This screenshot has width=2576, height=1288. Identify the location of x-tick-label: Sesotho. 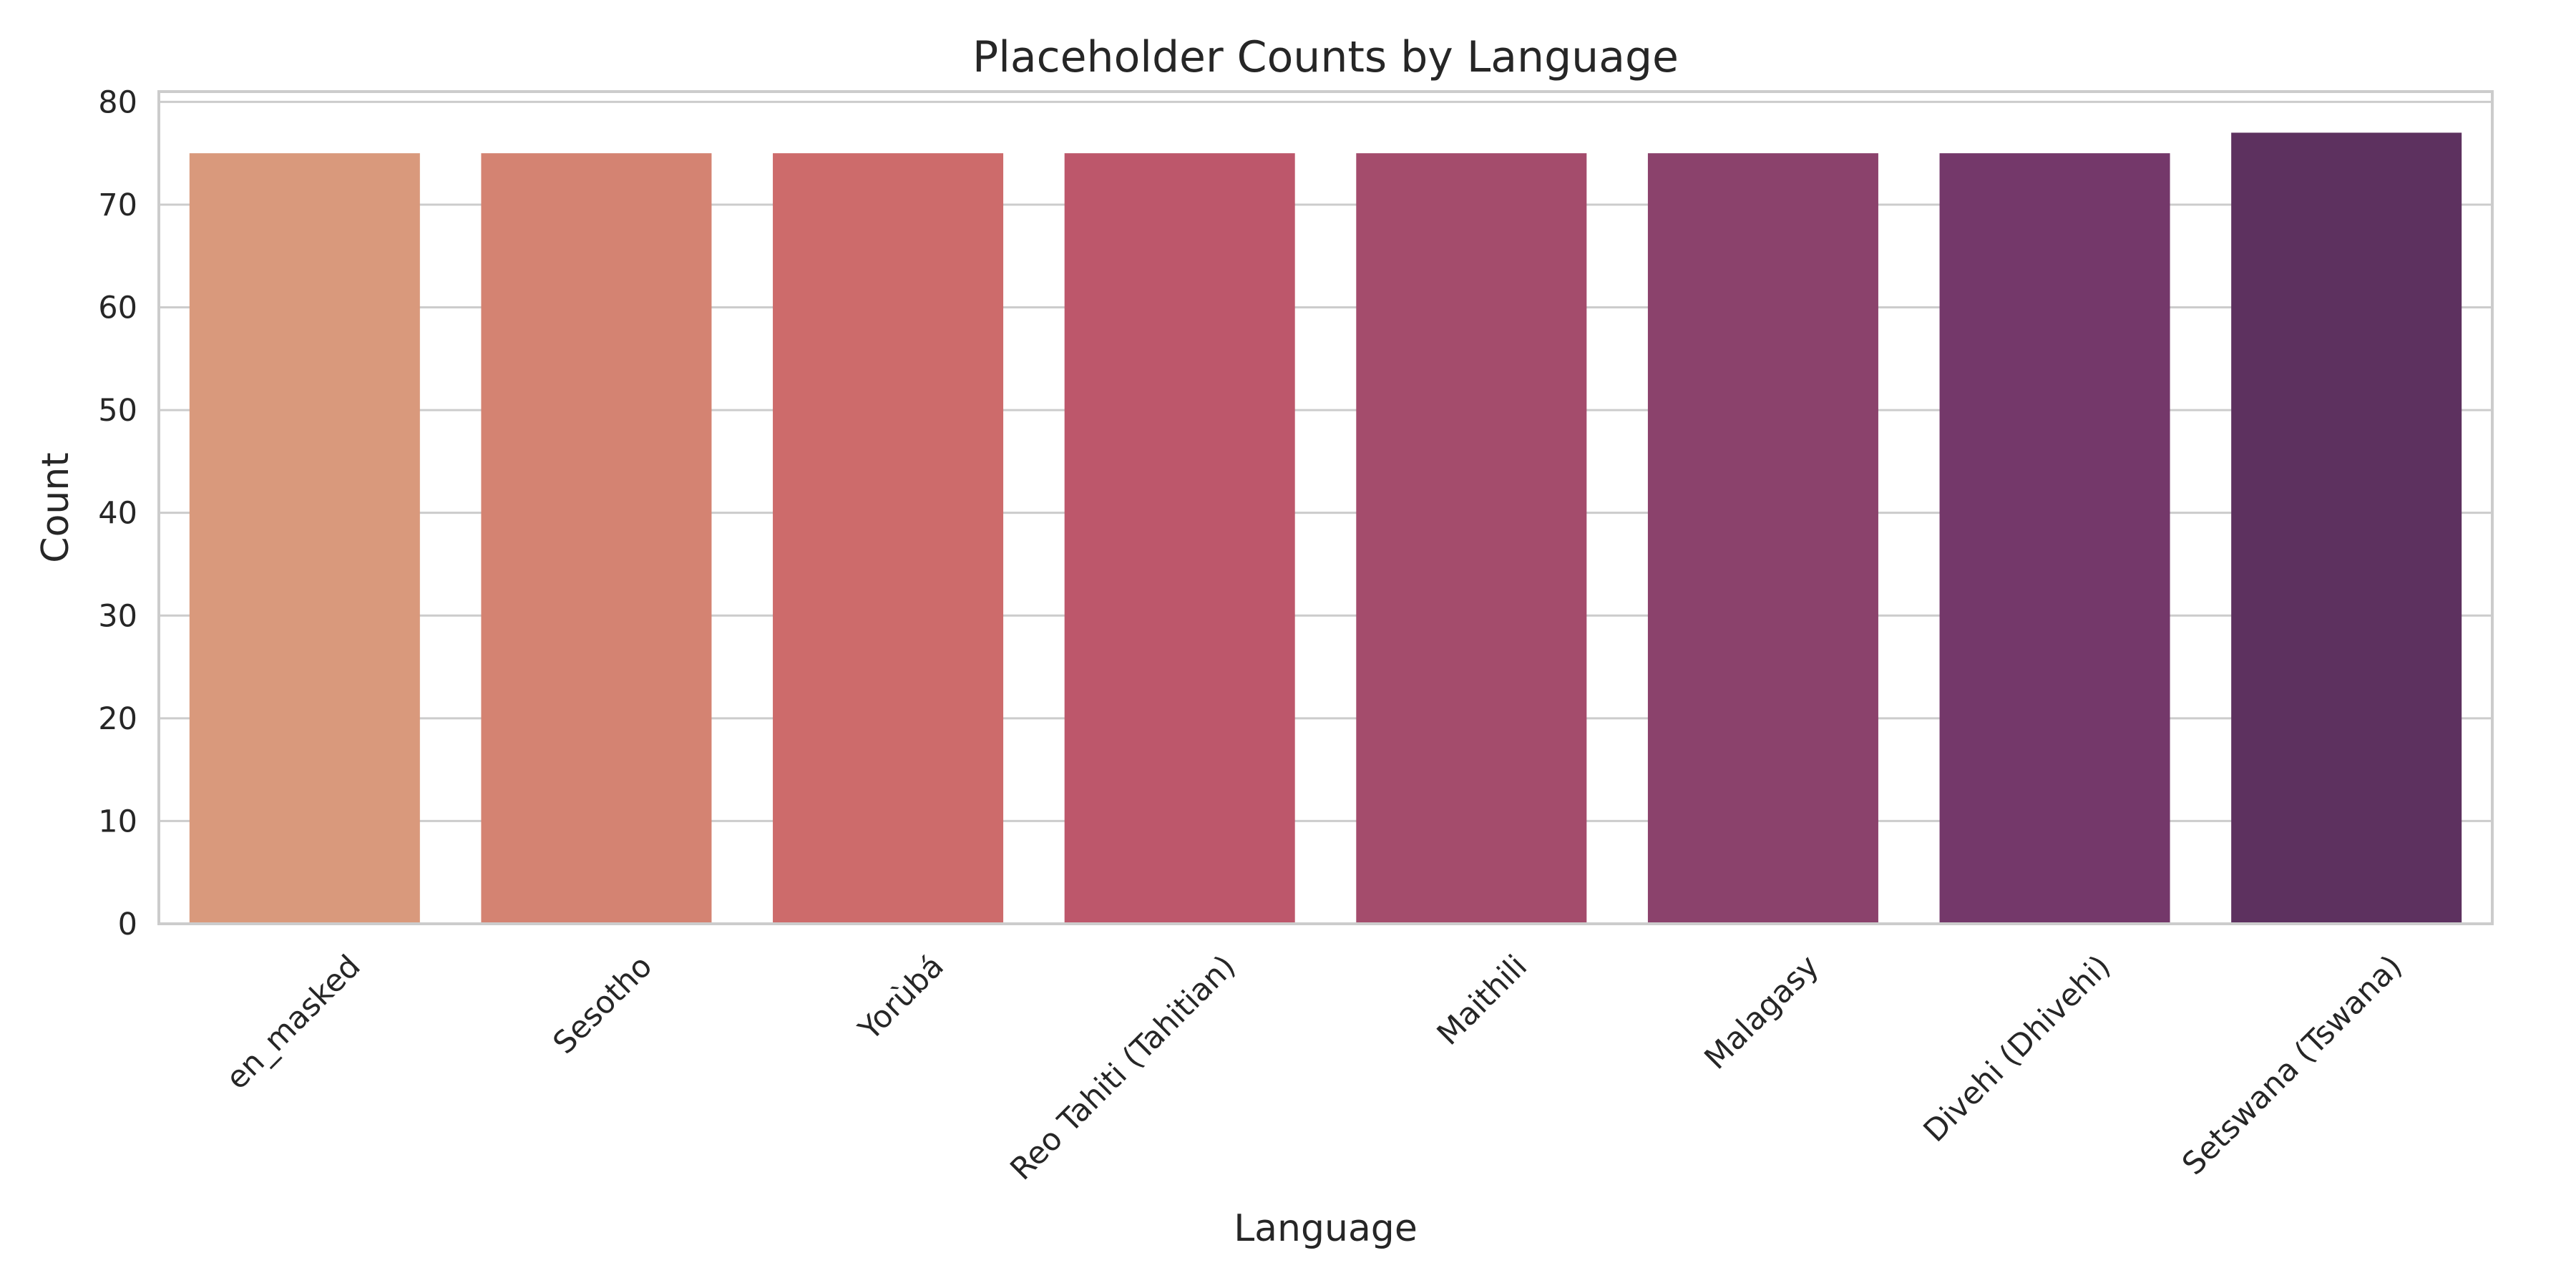
(603, 1004).